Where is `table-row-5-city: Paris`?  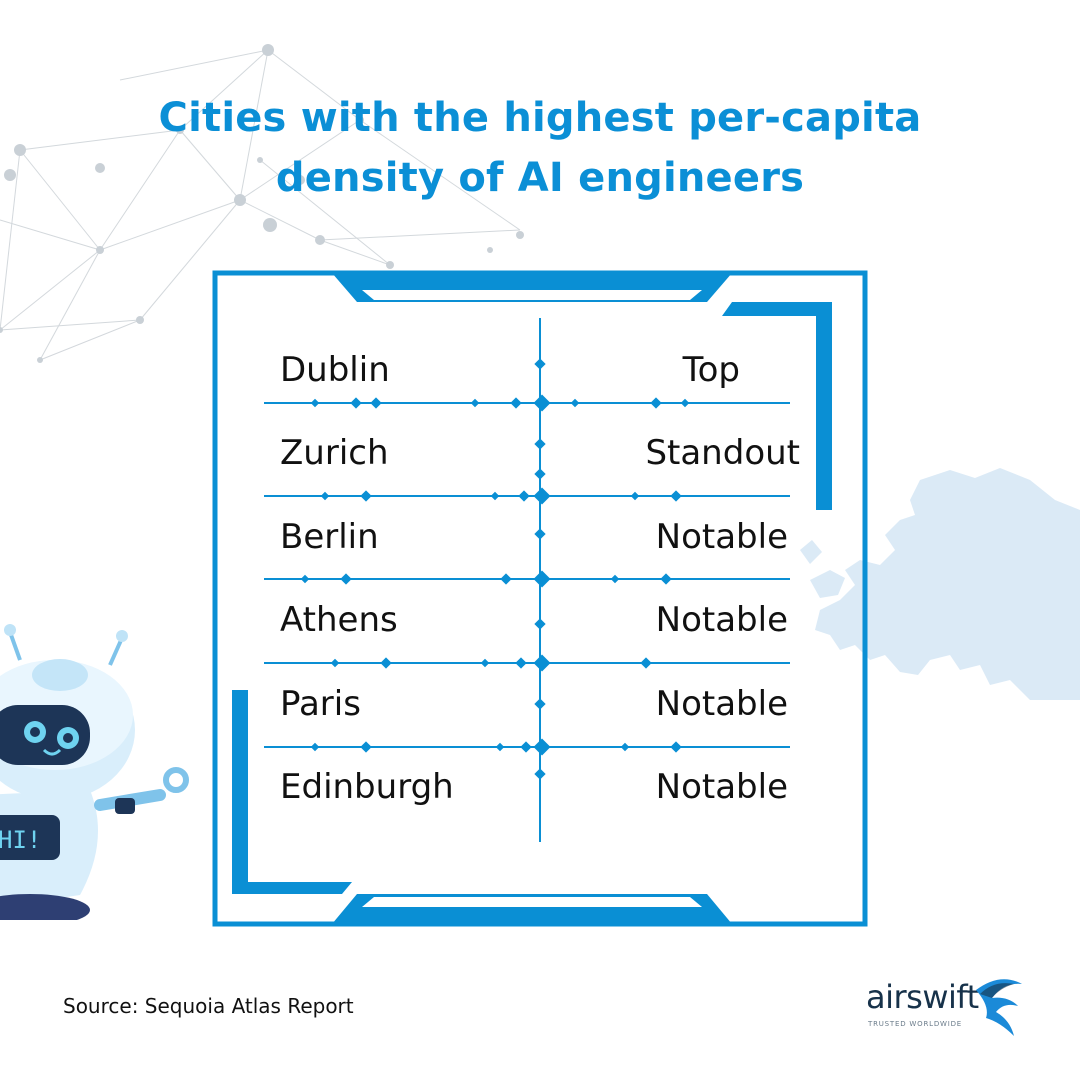 table-row-5-city: Paris is located at coordinates (320, 704).